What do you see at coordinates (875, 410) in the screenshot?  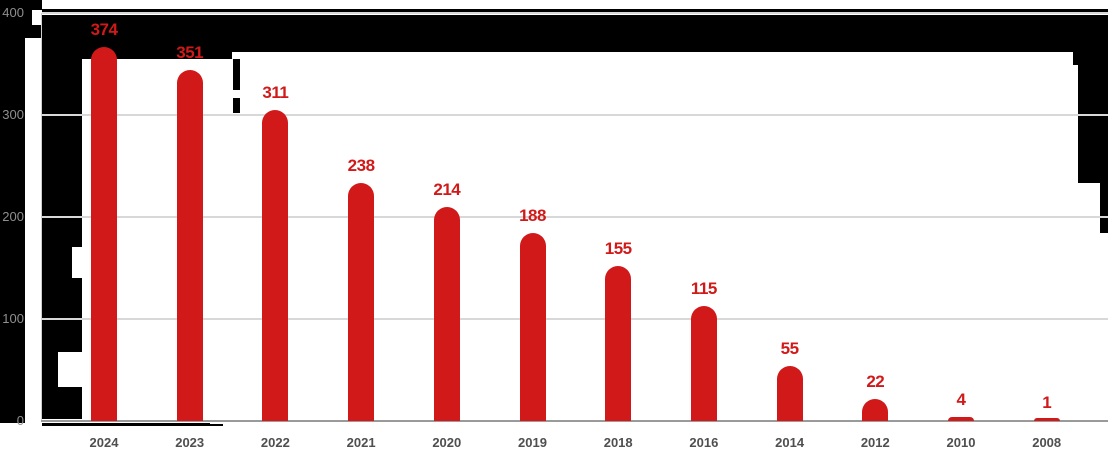 I see `bar-2012` at bounding box center [875, 410].